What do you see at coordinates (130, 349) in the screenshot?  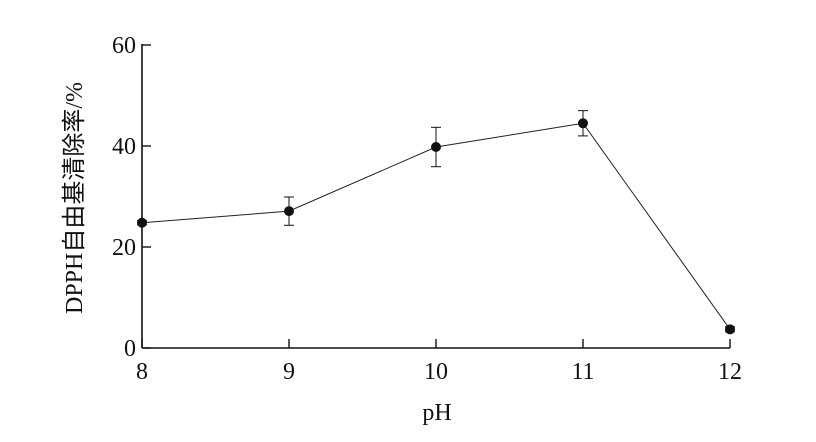 I see `y-tick-label: 0` at bounding box center [130, 349].